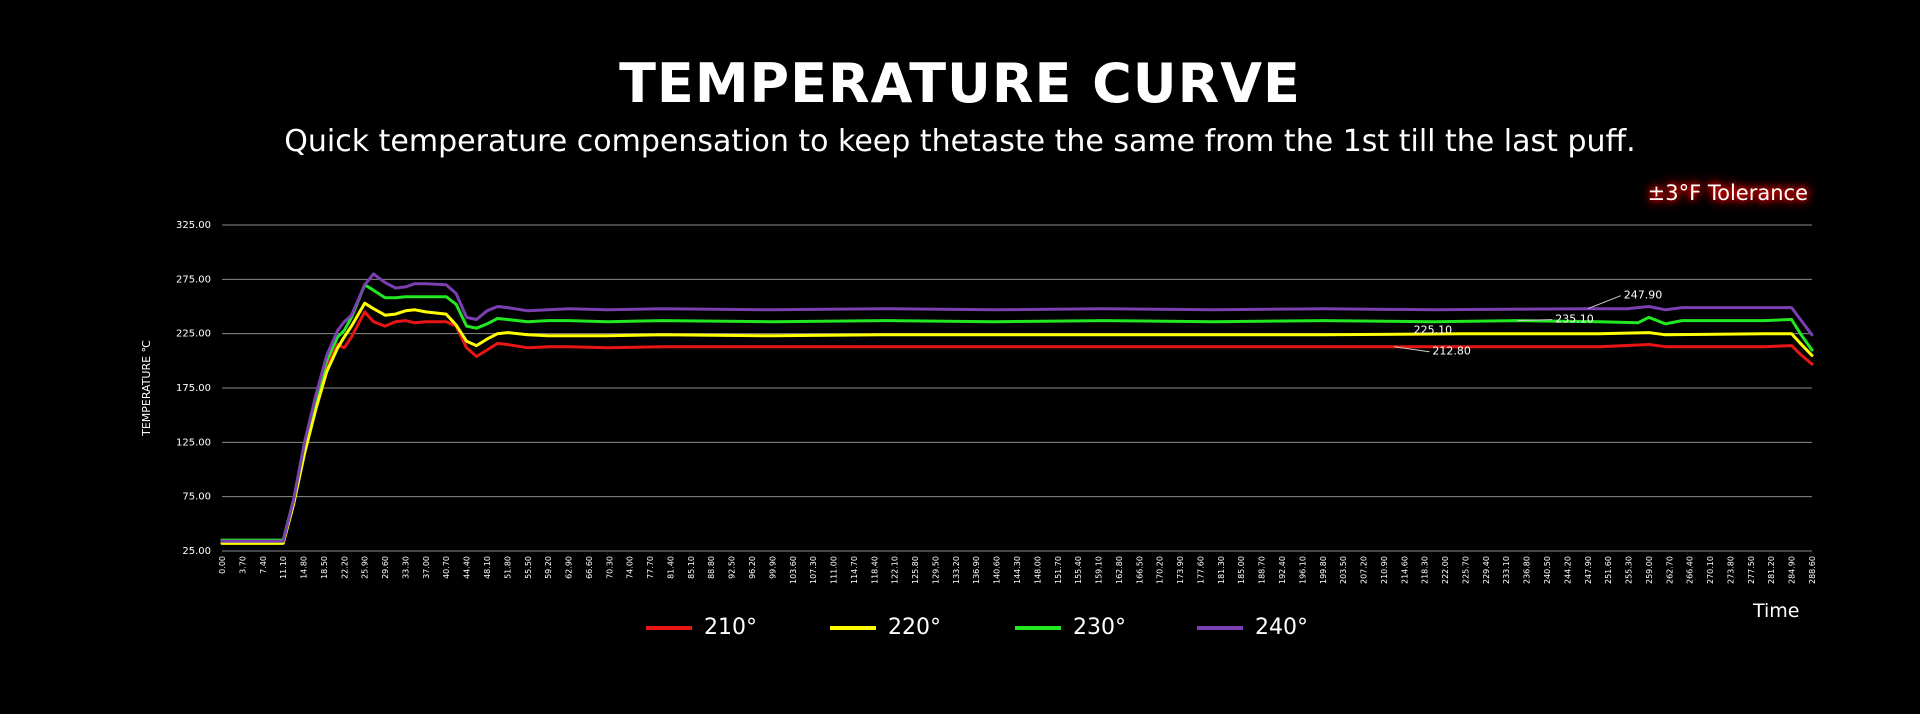  What do you see at coordinates (1710, 570) in the screenshot?
I see `x-tick-label: 270.10` at bounding box center [1710, 570].